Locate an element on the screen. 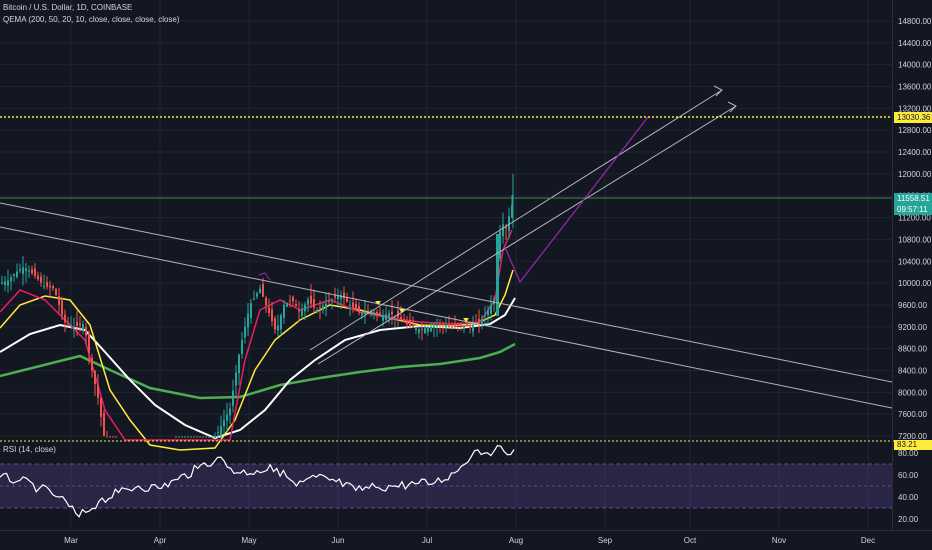  arrowhead is located at coordinates (732, 107).